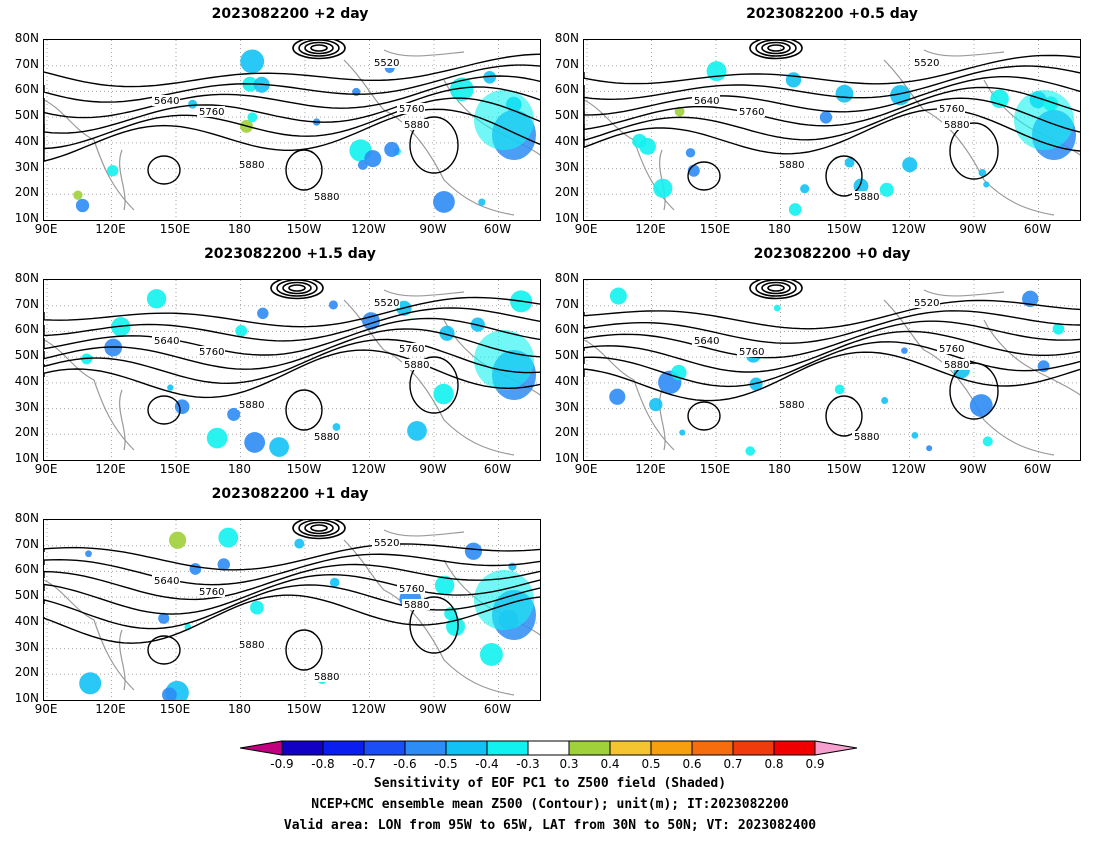 The height and width of the screenshot is (850, 1100). Describe the element at coordinates (26, 115) in the screenshot. I see `lat-tick-label: 50N` at that location.